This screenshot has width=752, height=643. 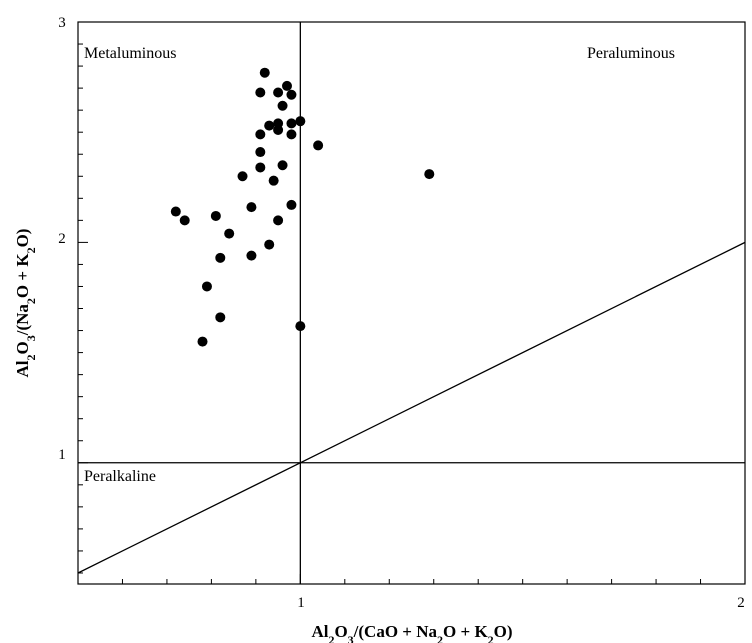 What do you see at coordinates (62, 23) in the screenshot?
I see `y-tick-label: 3` at bounding box center [62, 23].